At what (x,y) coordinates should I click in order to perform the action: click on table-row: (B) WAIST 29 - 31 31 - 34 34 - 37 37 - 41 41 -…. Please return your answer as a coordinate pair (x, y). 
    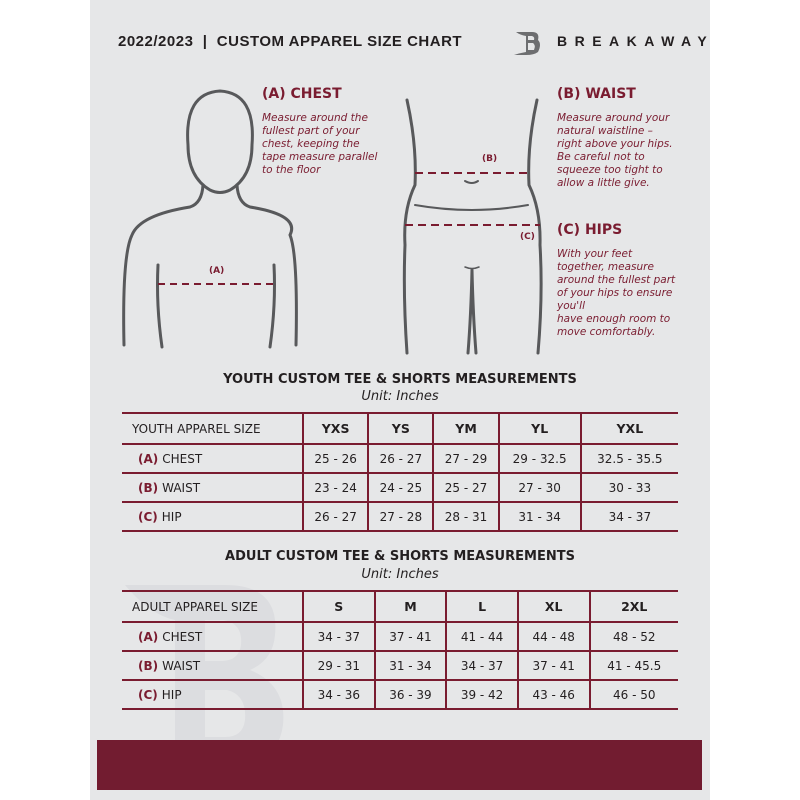
    Looking at the image, I should click on (400, 665).